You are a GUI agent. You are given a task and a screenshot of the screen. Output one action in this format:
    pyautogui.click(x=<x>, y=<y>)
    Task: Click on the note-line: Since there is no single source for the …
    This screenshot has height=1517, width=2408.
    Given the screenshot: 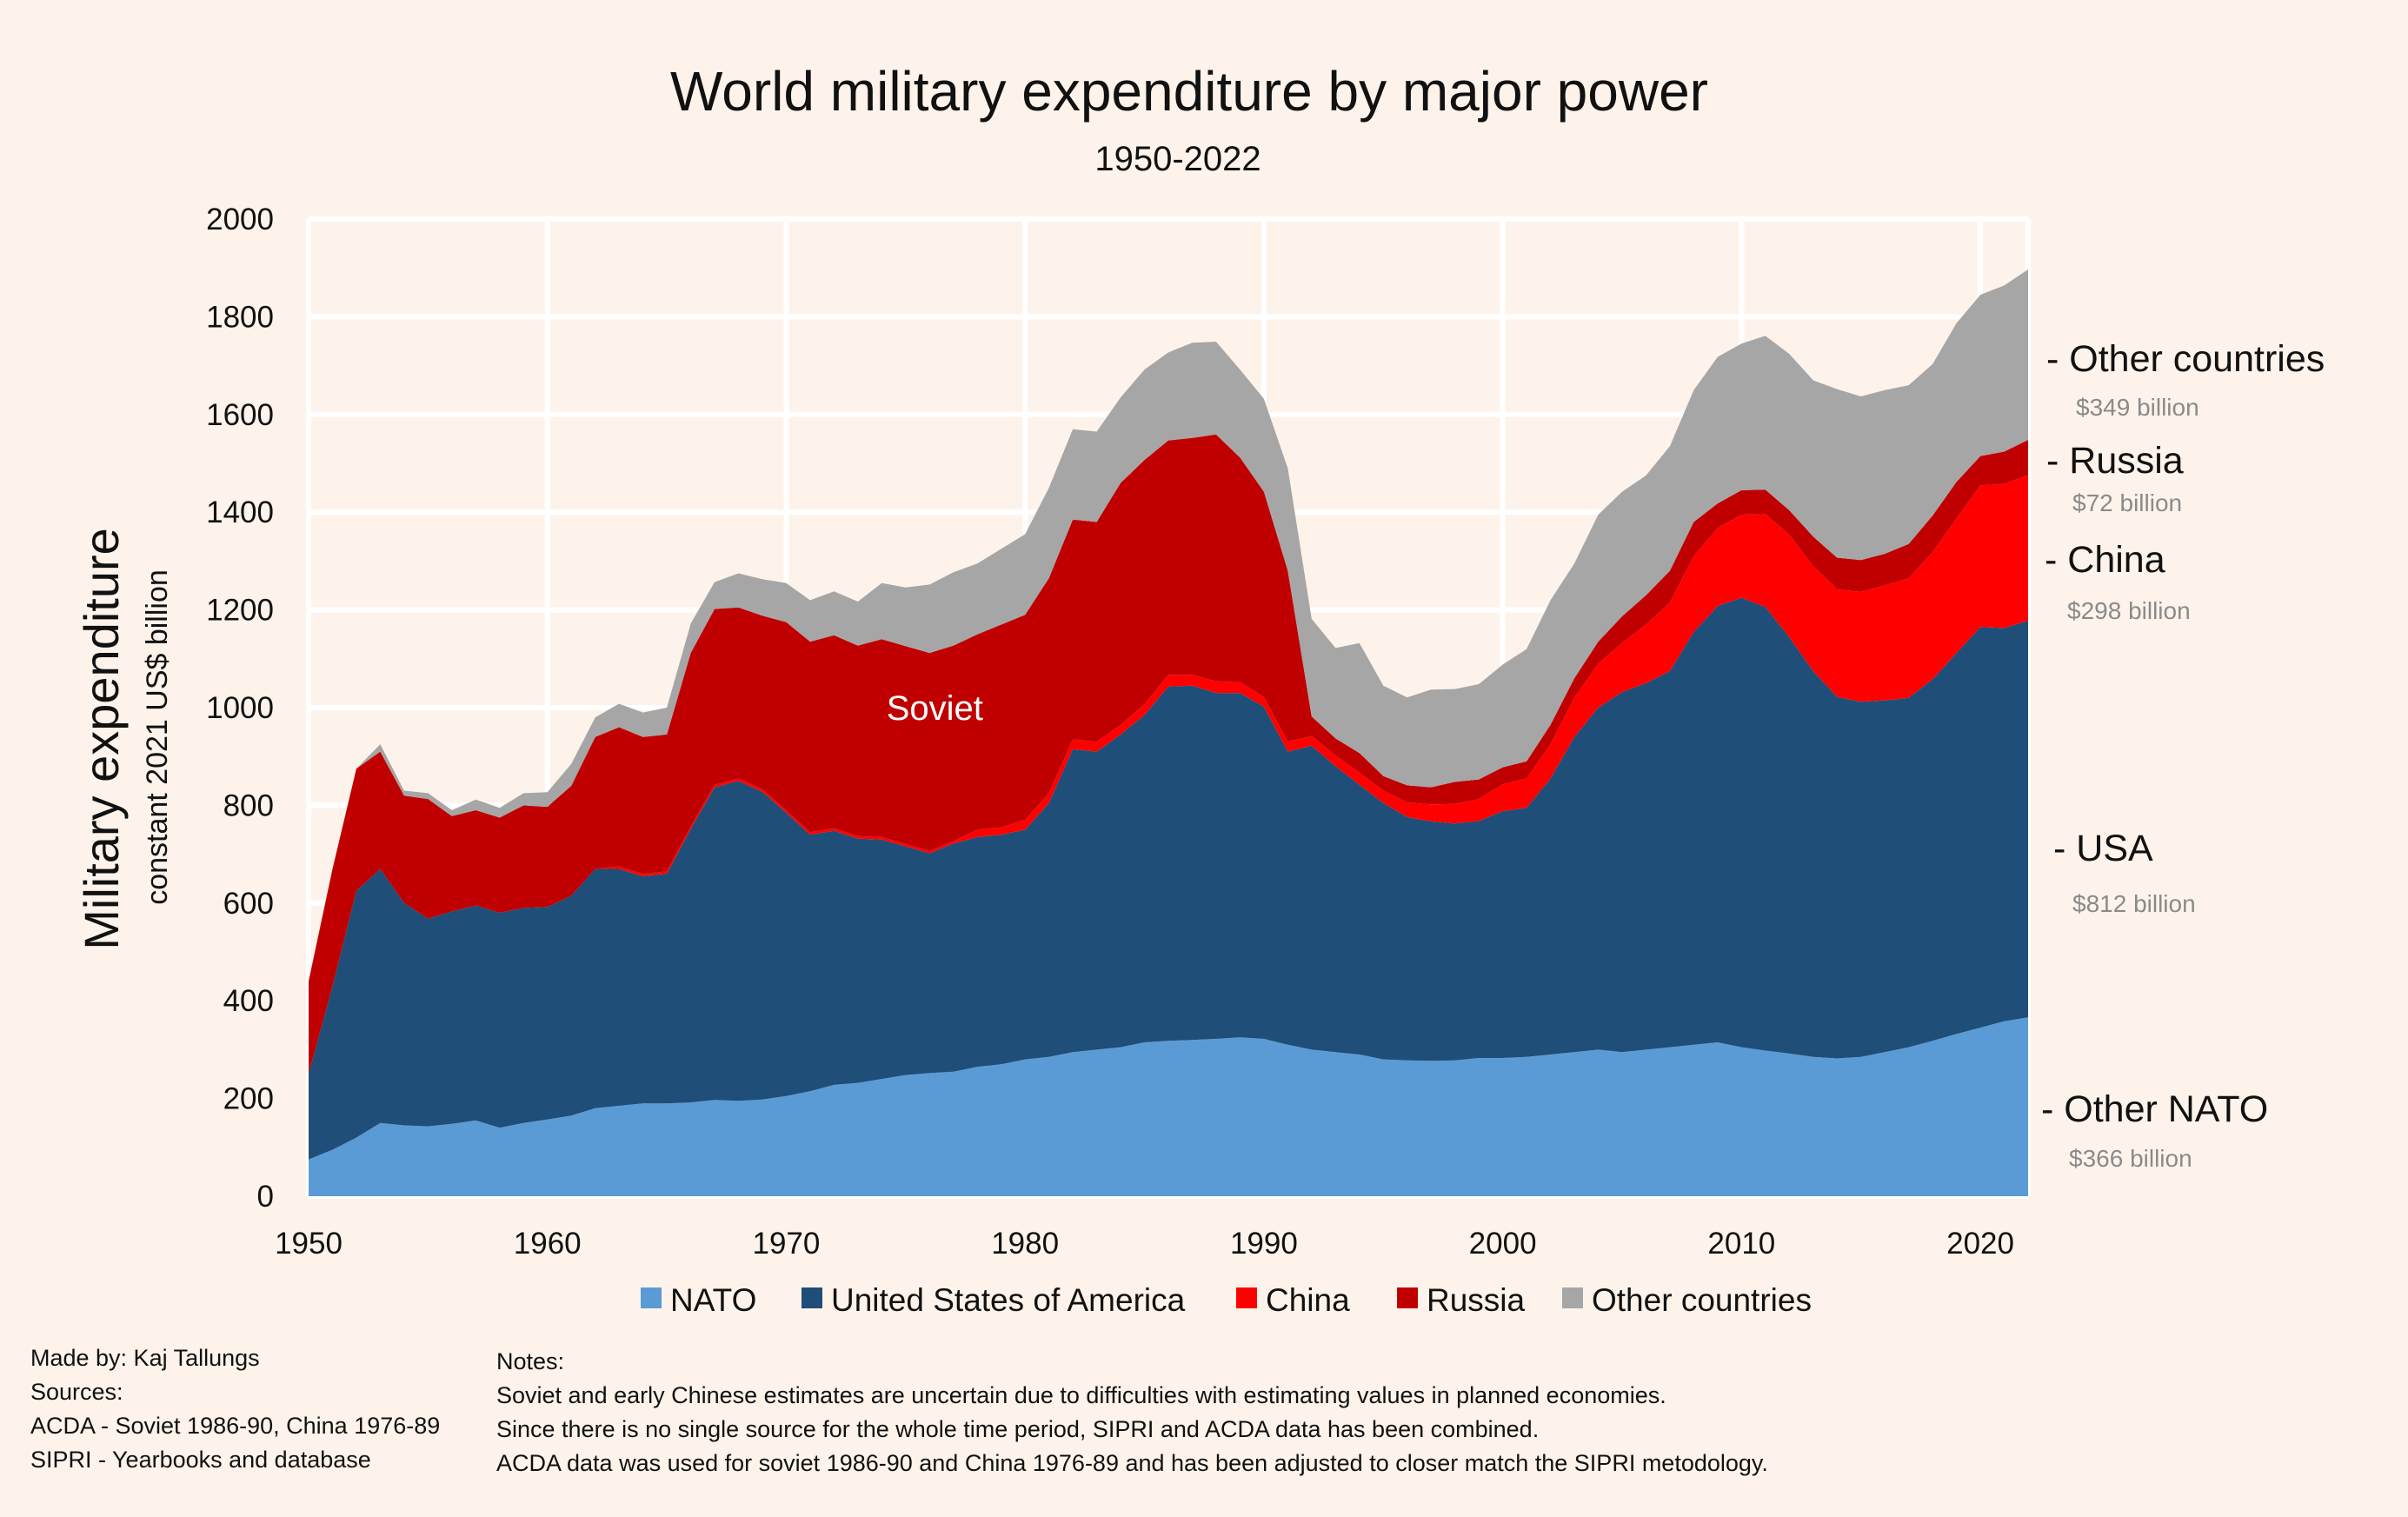 What is the action you would take?
    pyautogui.click(x=1018, y=1429)
    